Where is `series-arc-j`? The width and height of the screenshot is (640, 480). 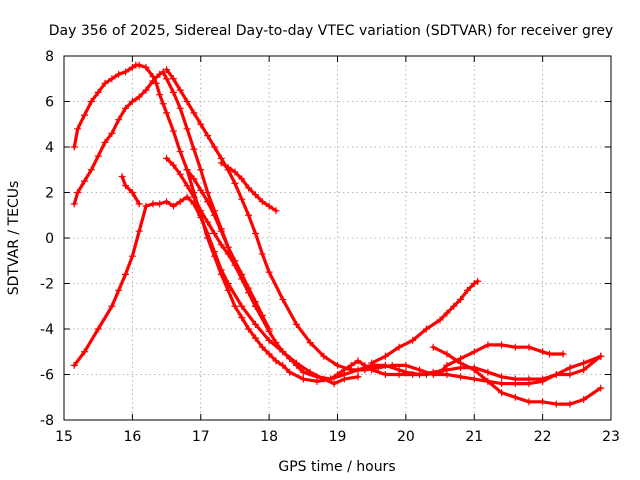
series-arc-j is located at coordinates (517, 375).